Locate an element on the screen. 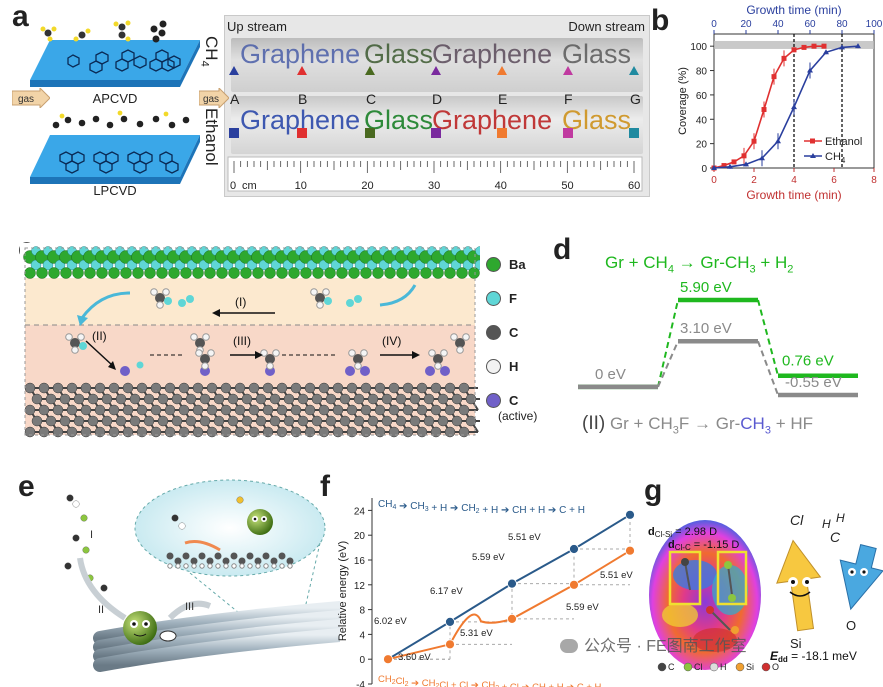  up-stream-label: Up stream is located at coordinates (257, 26).